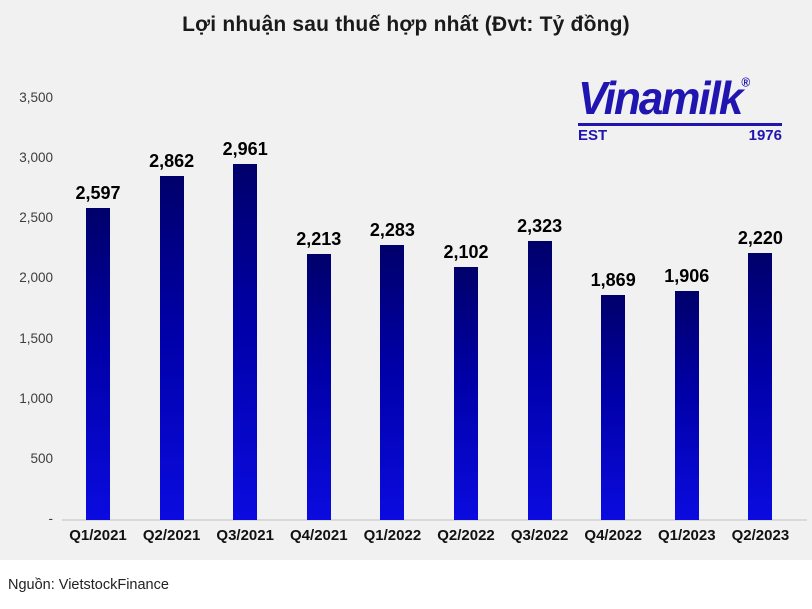 This screenshot has height=609, width=812. I want to click on bar-value-label: 2,323, so click(540, 226).